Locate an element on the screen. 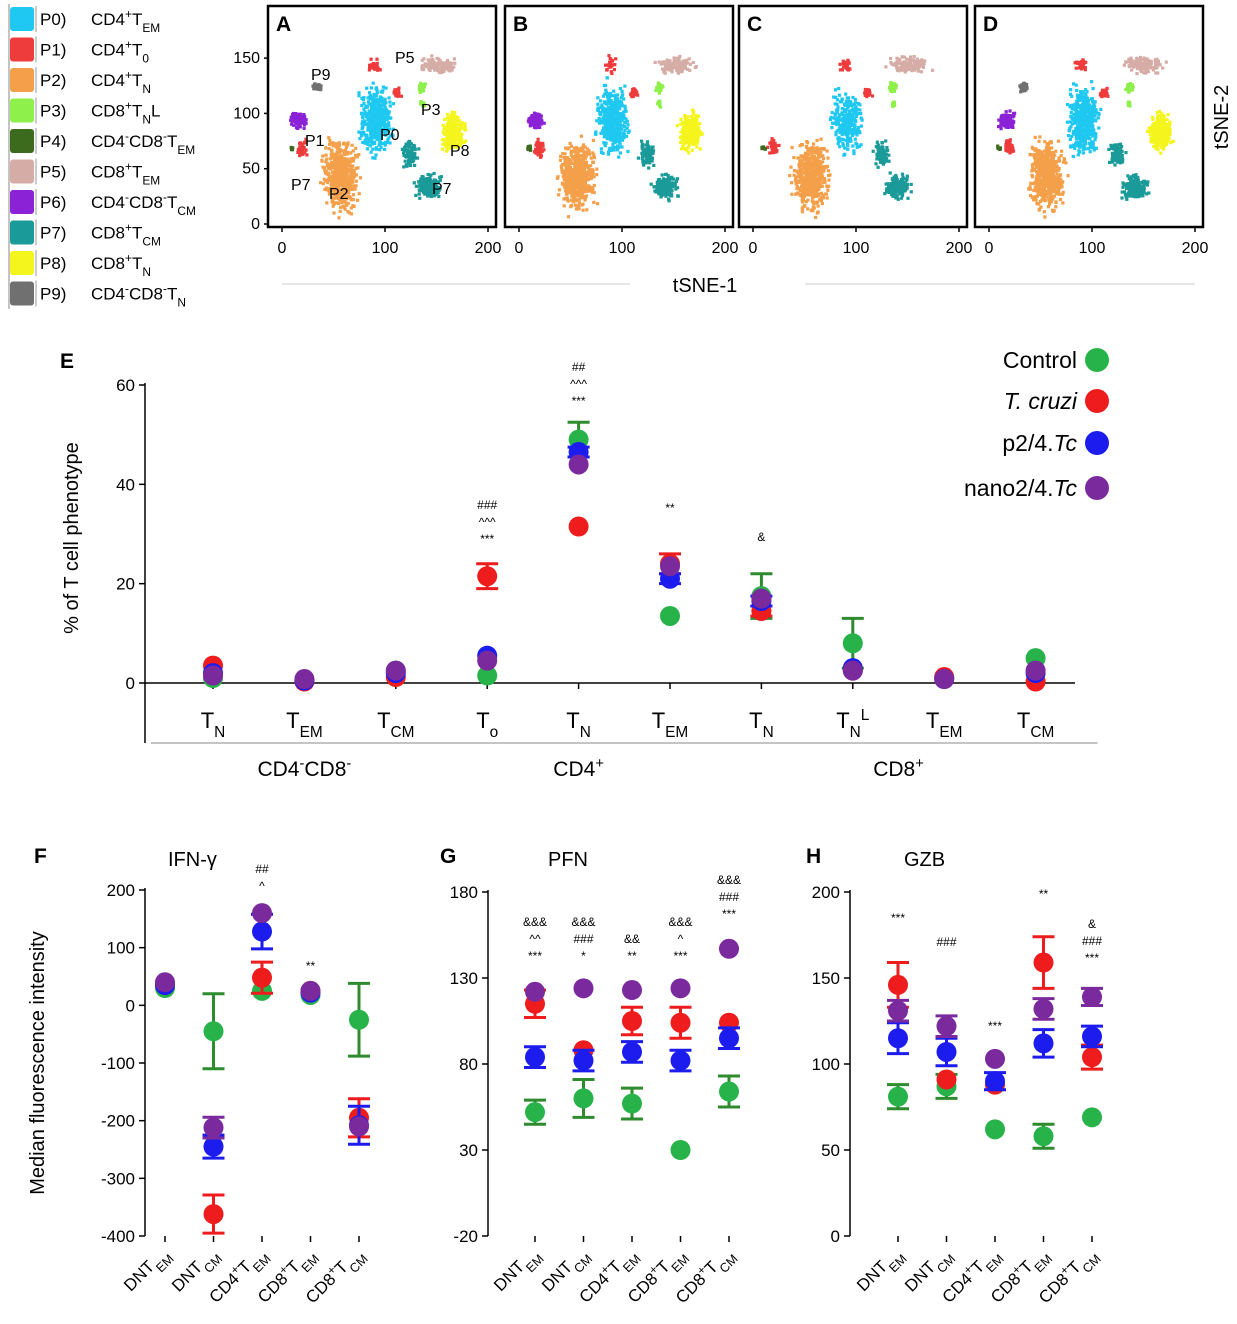 Image resolution: width=1237 pixels, height=1324 pixels. tsne-points is located at coordinates (615, 136).